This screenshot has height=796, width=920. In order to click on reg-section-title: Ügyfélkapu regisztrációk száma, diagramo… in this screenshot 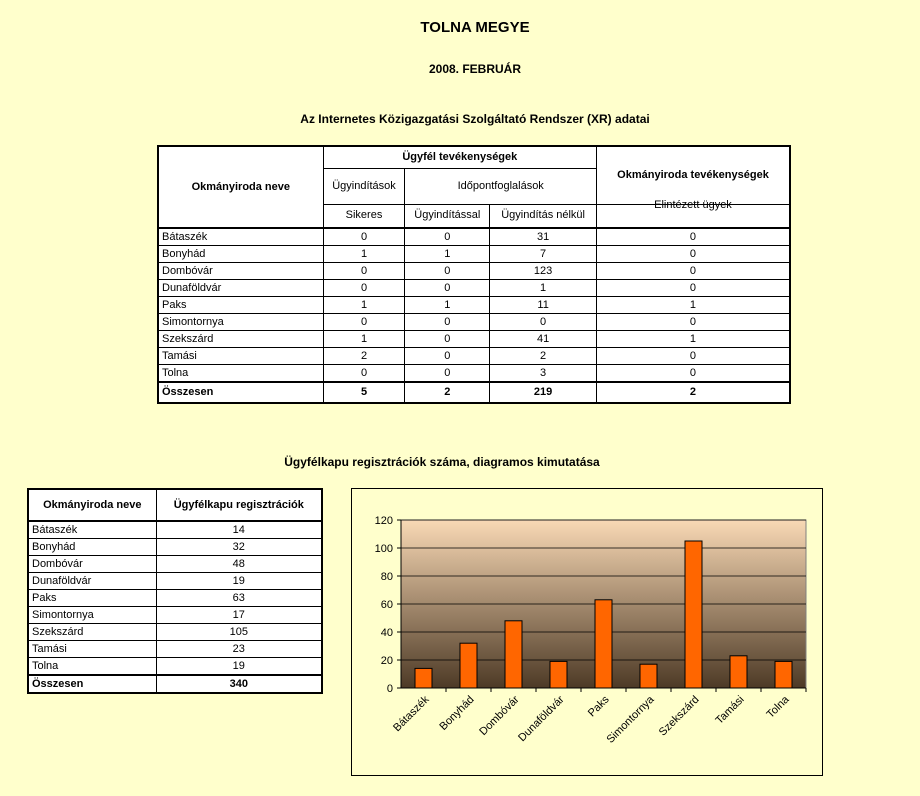, I will do `click(442, 462)`.